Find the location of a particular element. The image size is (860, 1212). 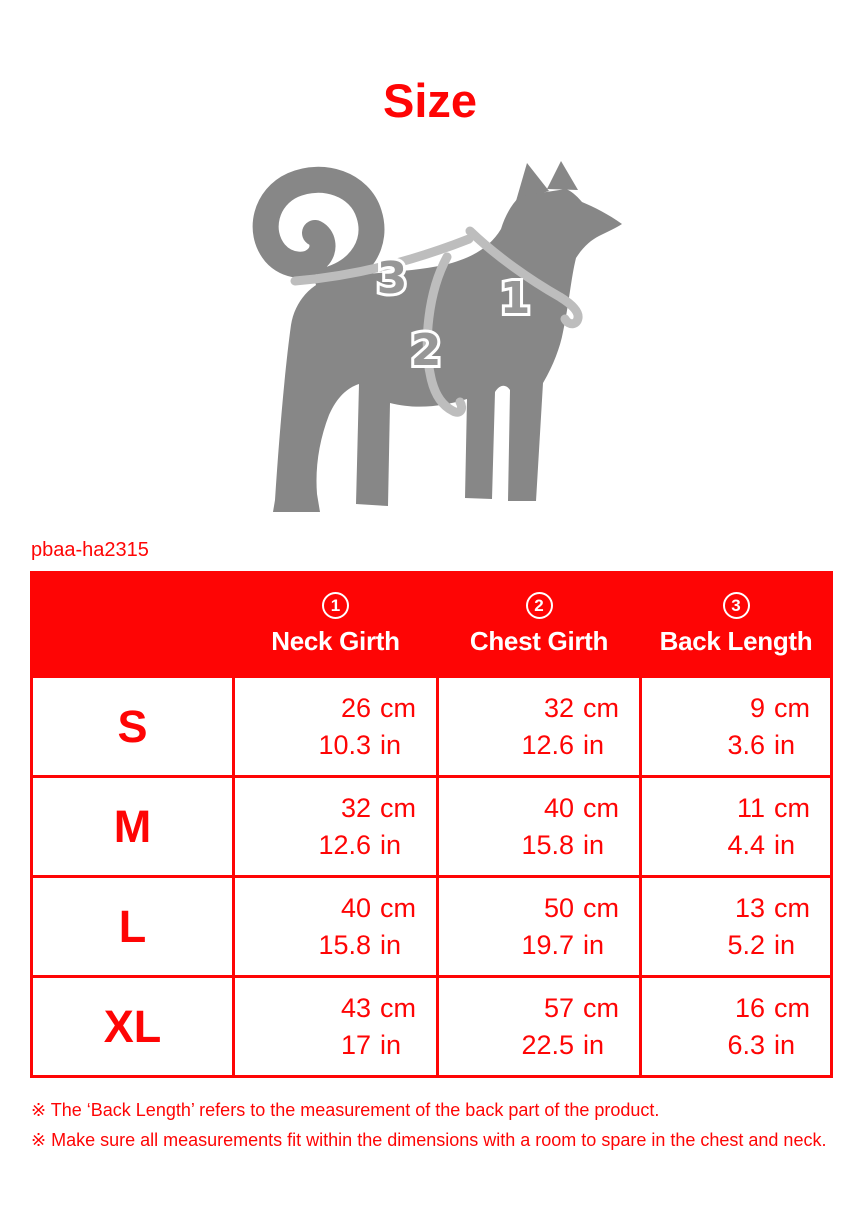

value-in: 10.3 is located at coordinates (344, 744).